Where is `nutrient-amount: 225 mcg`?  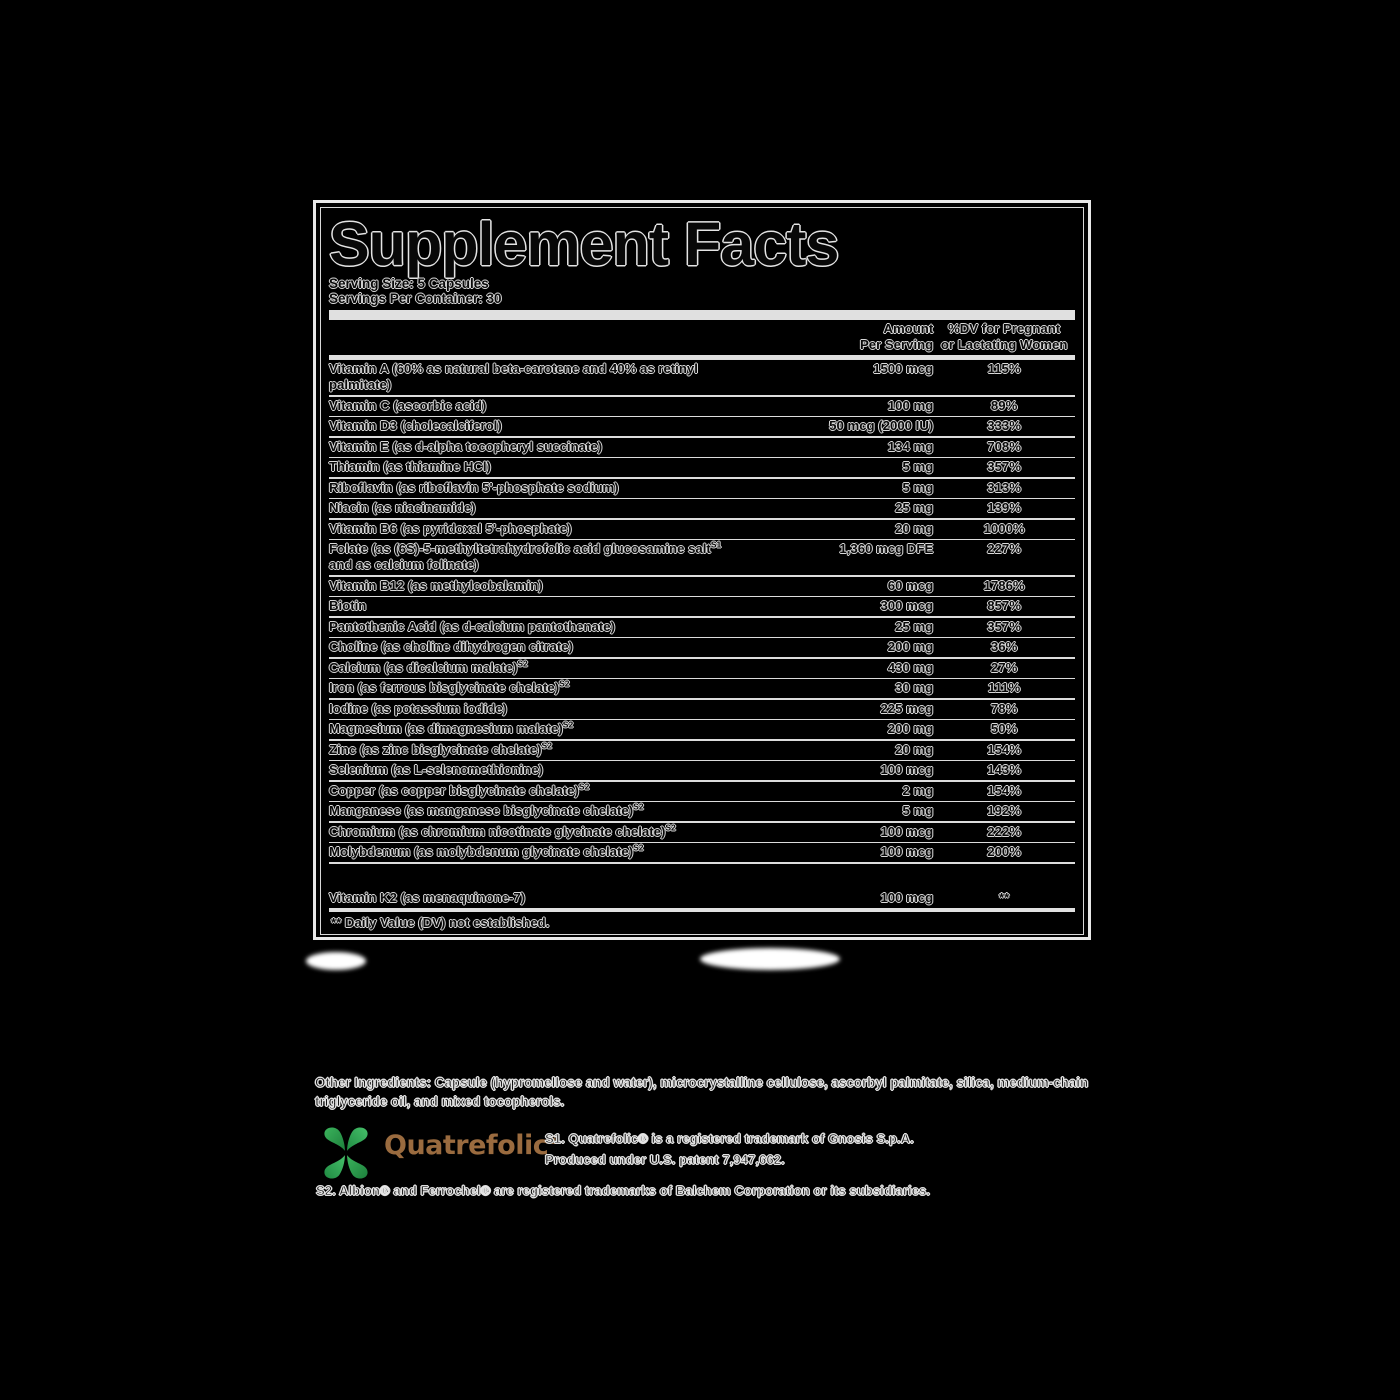 nutrient-amount: 225 mcg is located at coordinates (907, 708).